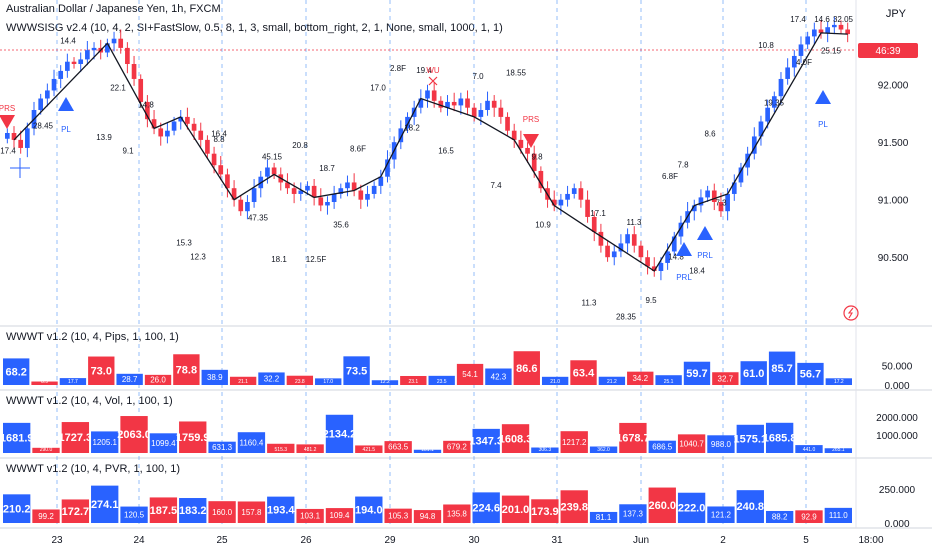  I want to click on histogram-bar-label: 85.7, so click(781, 369).